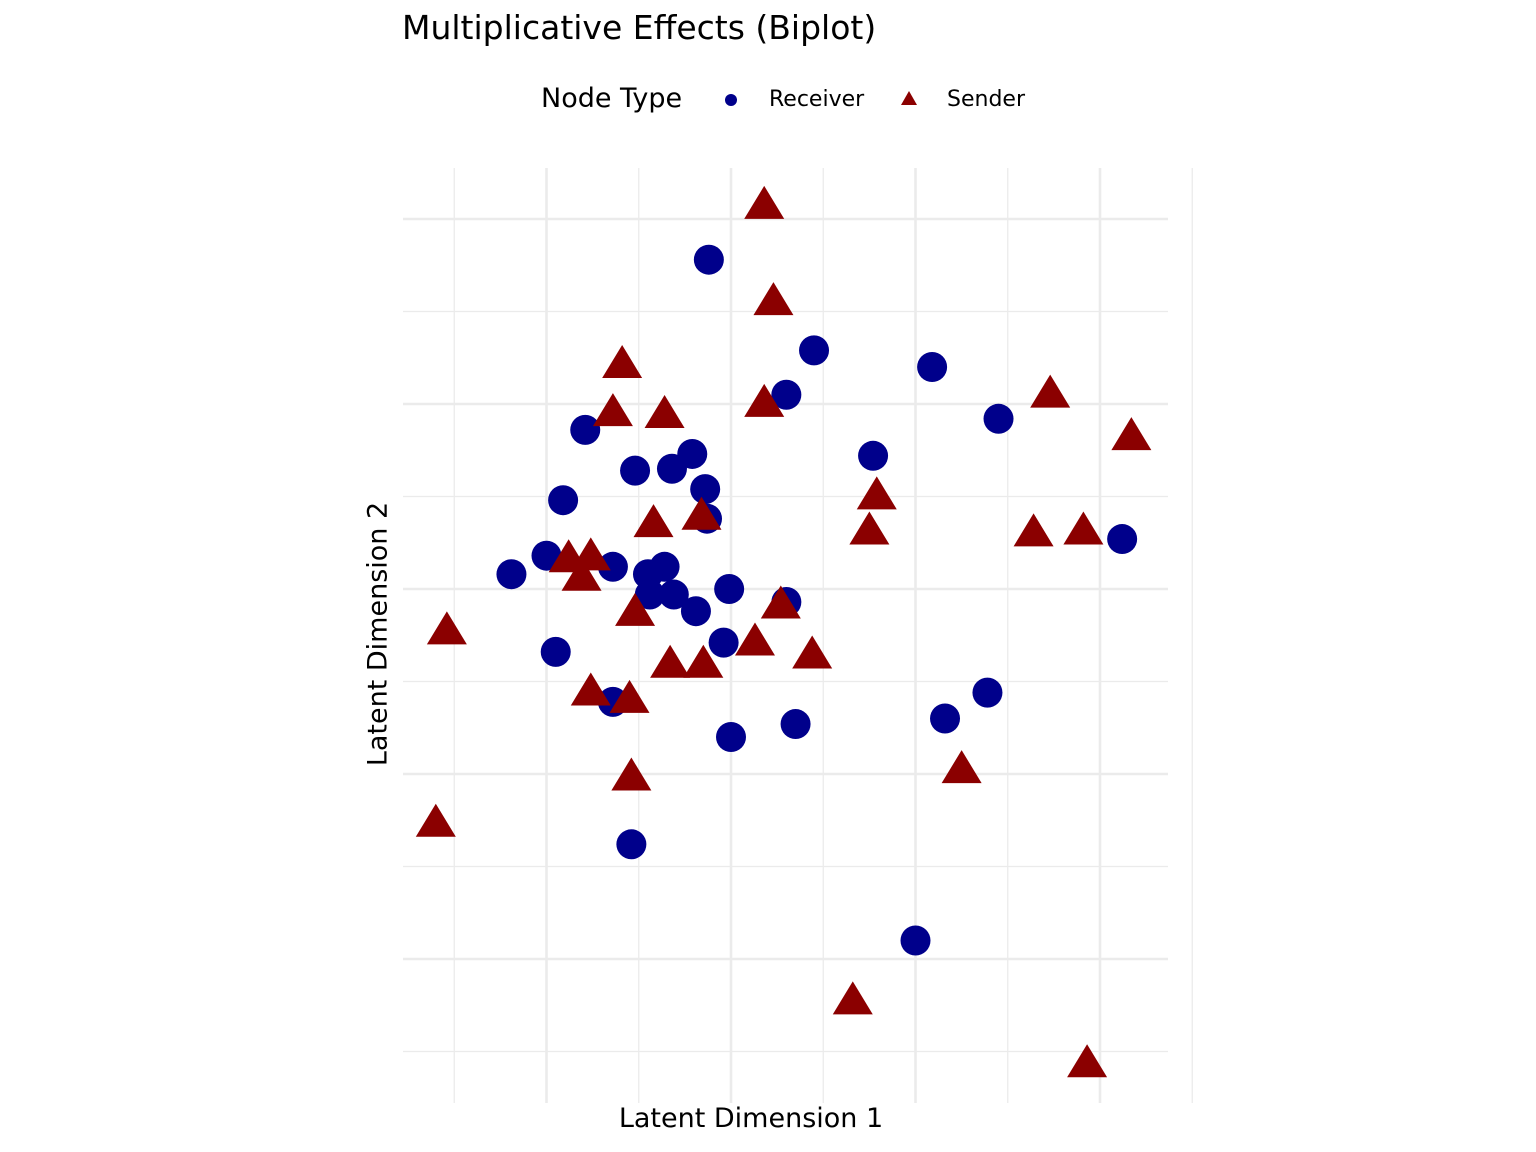 The width and height of the screenshot is (1536, 1152). What do you see at coordinates (909, 98) in the screenshot?
I see `legend-key-sender-icon` at bounding box center [909, 98].